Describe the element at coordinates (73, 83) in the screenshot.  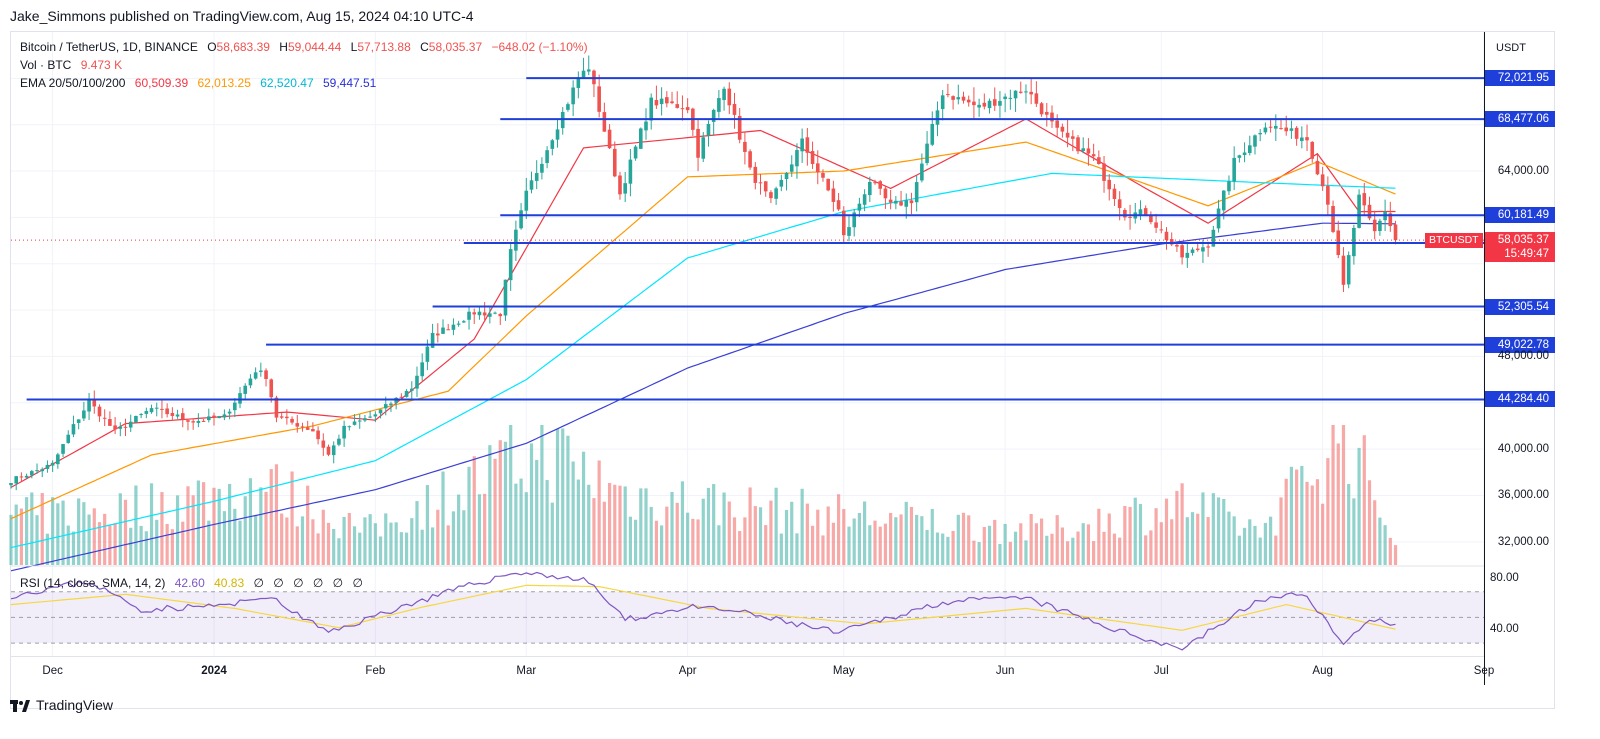
I see `ema-label: EMA 20/50/100/200` at that location.